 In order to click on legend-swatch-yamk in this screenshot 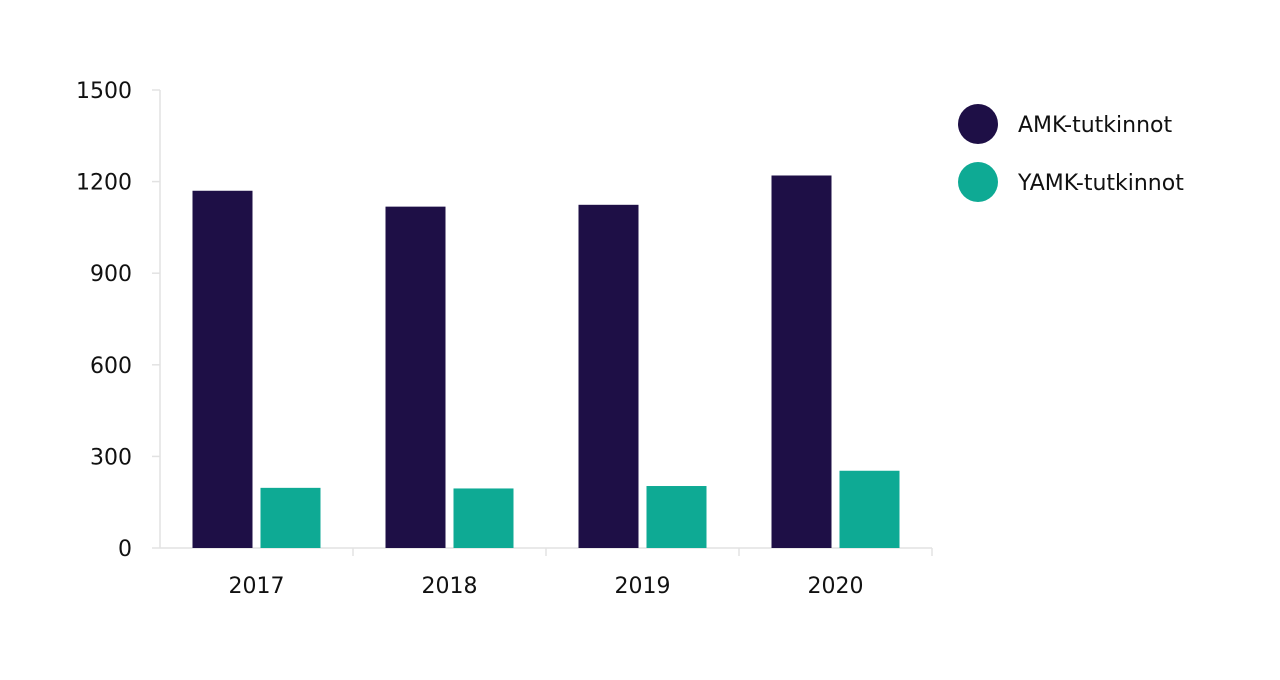, I will do `click(978, 182)`.